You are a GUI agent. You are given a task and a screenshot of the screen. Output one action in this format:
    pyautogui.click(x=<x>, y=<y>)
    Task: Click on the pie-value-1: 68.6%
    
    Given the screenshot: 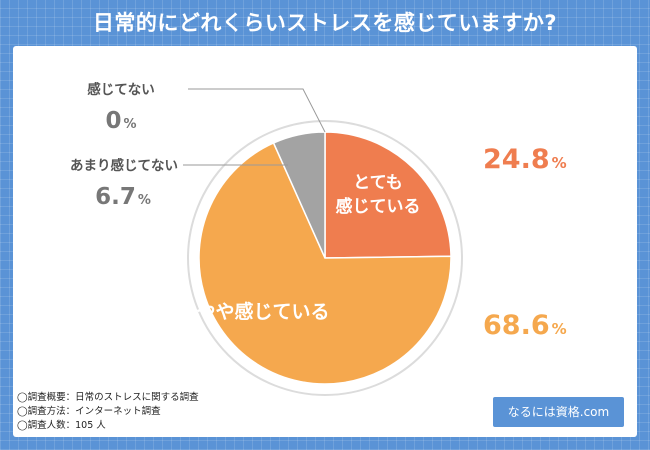 What is the action you would take?
    pyautogui.click(x=525, y=325)
    